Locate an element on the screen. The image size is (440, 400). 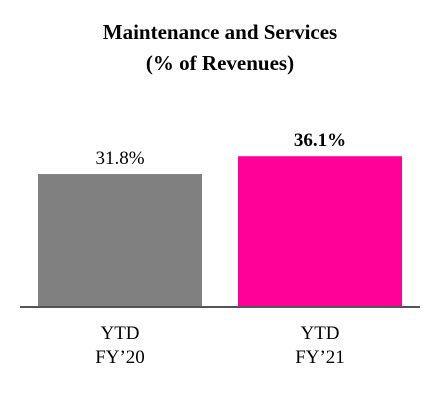
category-label-0: YTD FY’20 is located at coordinates (120, 346).